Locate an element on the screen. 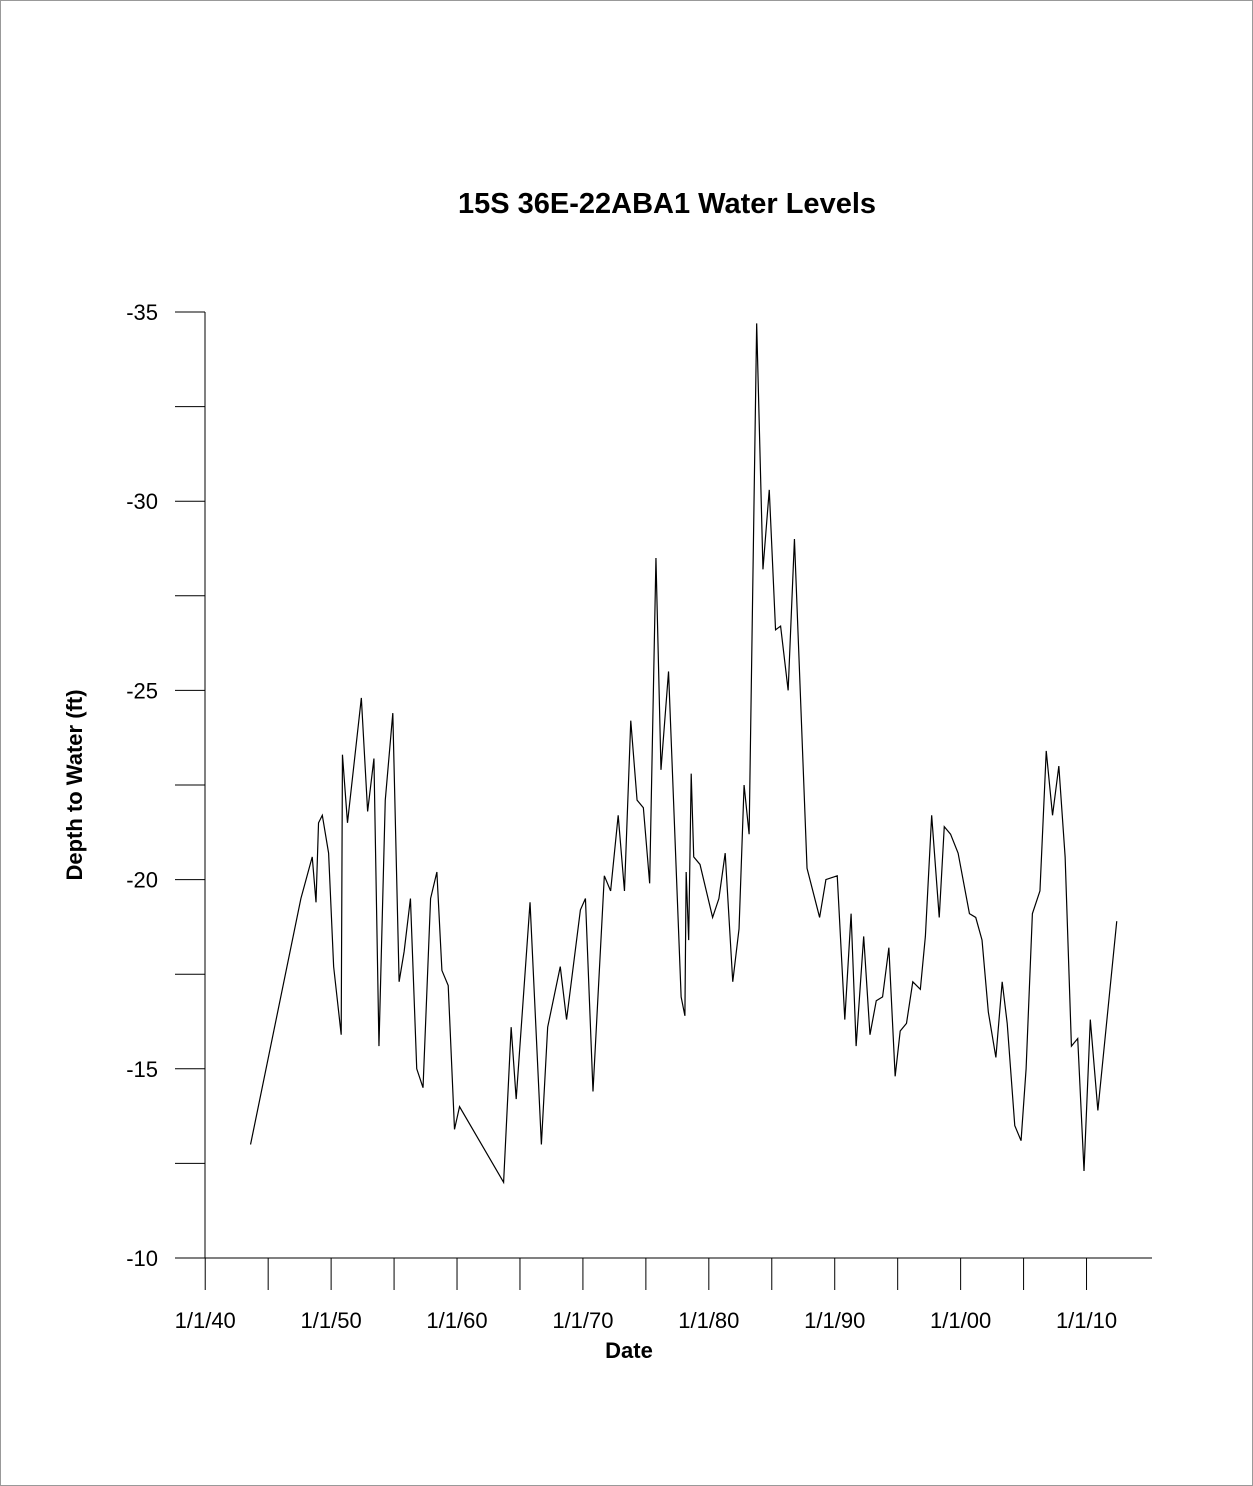  y-tick-label: -30 is located at coordinates (142, 501).